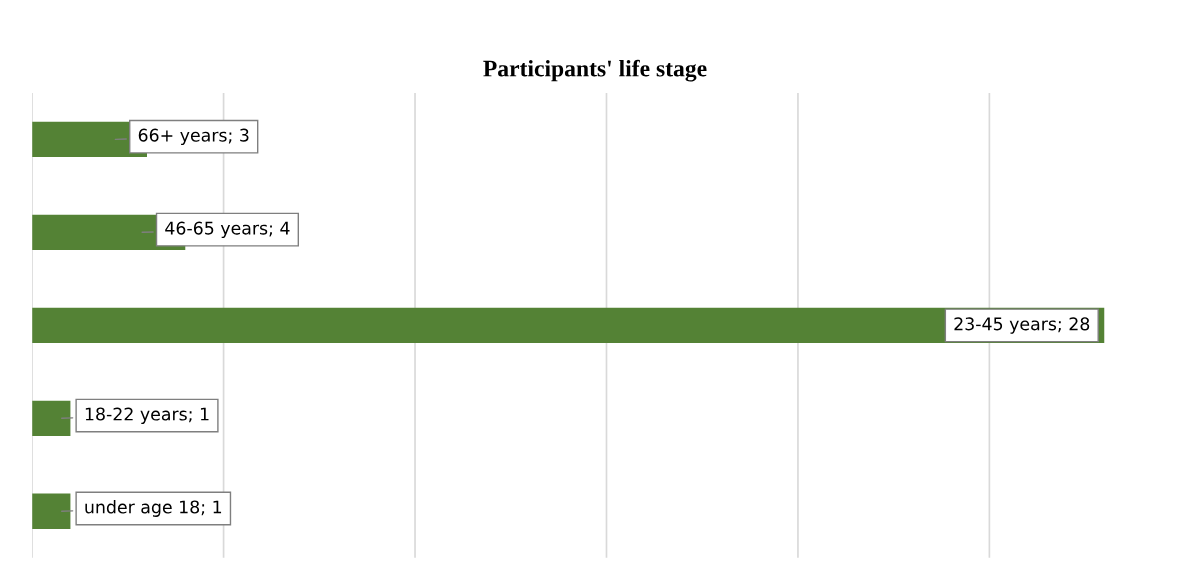 The height and width of the screenshot is (581, 1190). Describe the element at coordinates (227, 230) in the screenshot. I see `data-label: 46-65 years; 4` at that location.